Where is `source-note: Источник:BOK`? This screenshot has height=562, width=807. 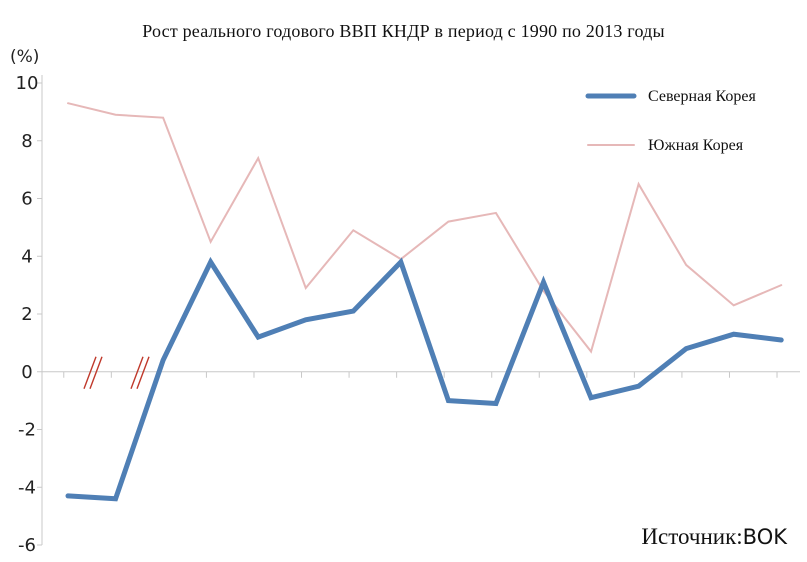
source-note: Источник:BOK is located at coordinates (714, 537).